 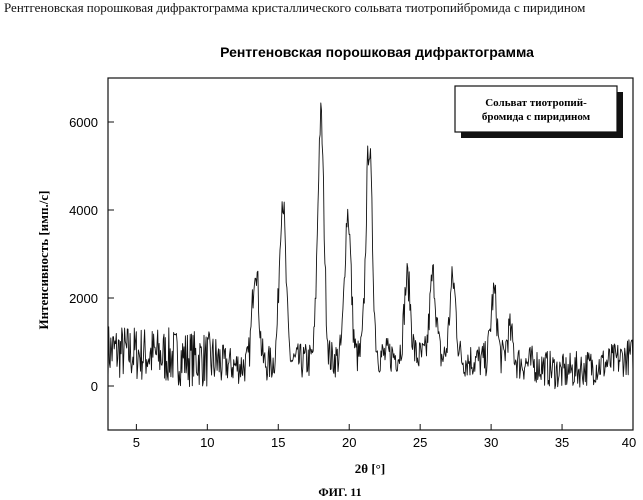 What do you see at coordinates (384, 437) in the screenshot?
I see `x-axis-ticks: 5 10 15 20 25 30 35 40` at bounding box center [384, 437].